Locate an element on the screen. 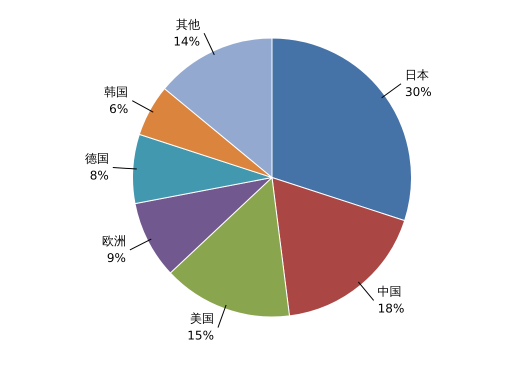  data-label: 30% is located at coordinates (418, 91).